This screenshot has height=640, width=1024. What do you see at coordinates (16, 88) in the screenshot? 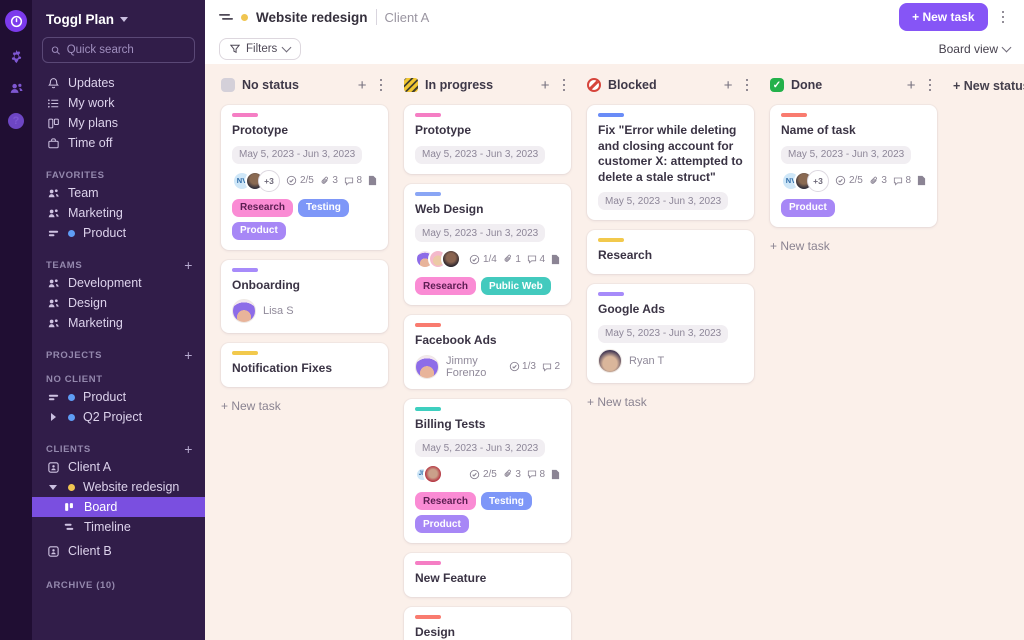
I see `members-icon` at bounding box center [16, 88].